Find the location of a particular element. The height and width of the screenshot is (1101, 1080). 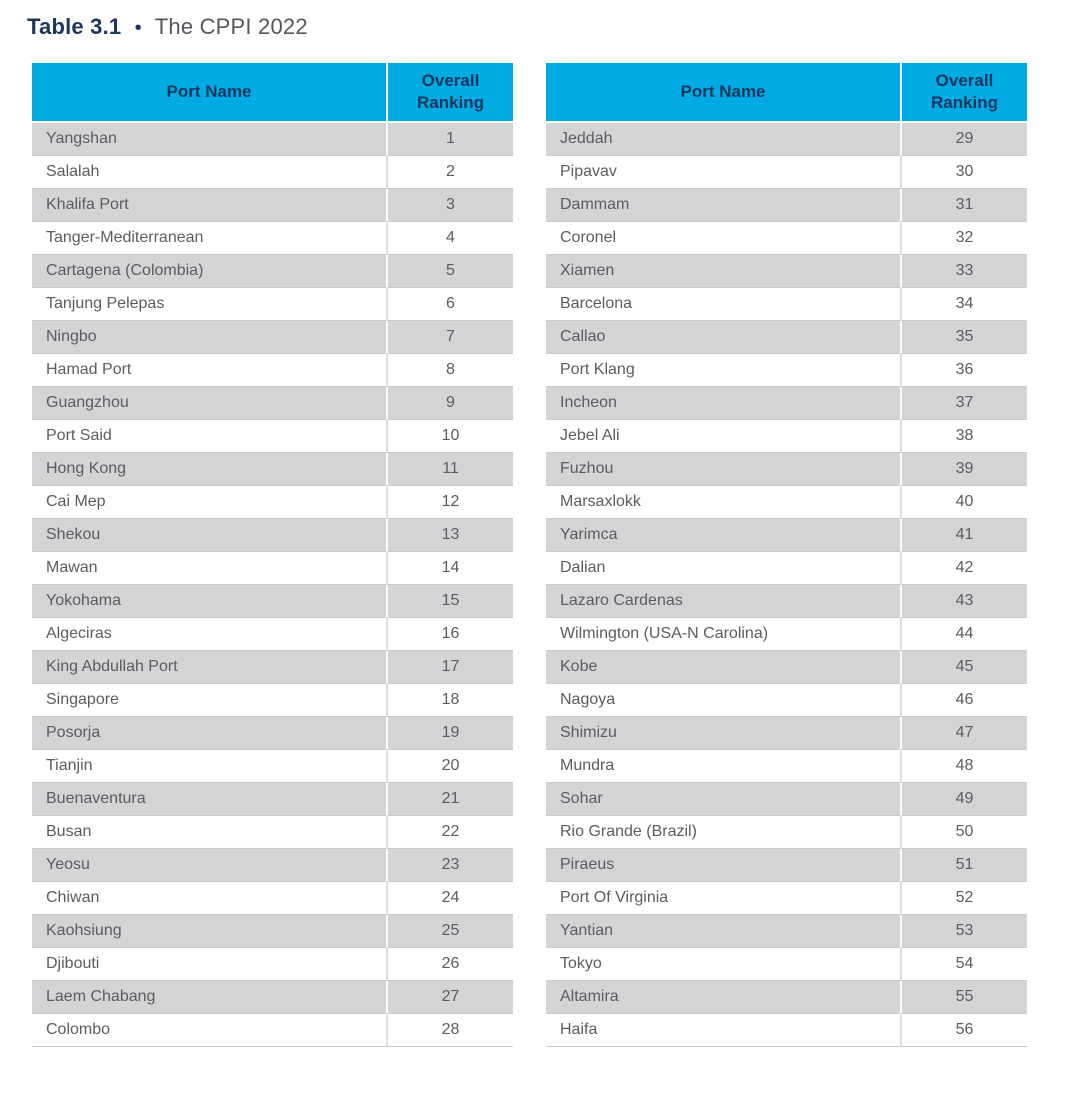

port-name-cell: Callao is located at coordinates (723, 337).